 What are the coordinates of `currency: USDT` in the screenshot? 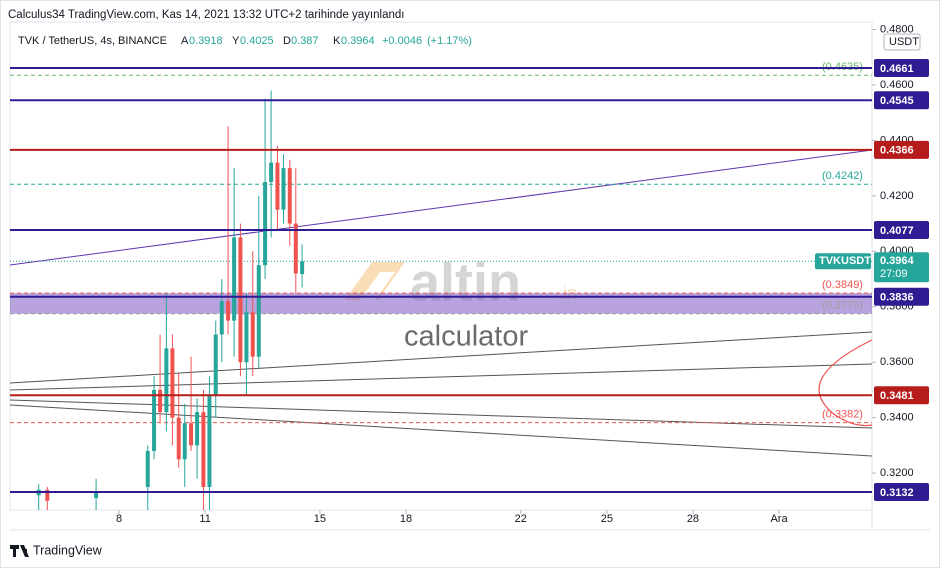 It's located at (904, 42).